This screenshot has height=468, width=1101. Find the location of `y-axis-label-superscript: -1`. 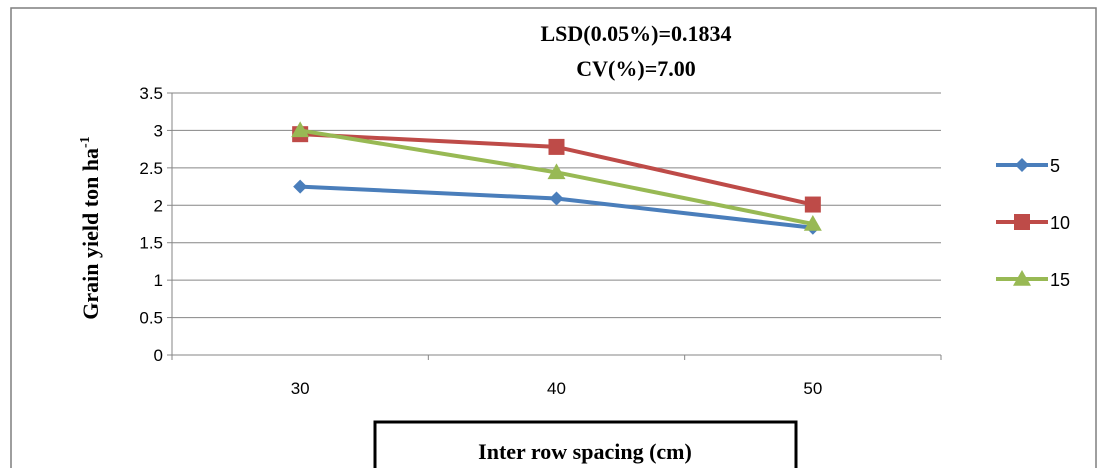

y-axis-label-superscript: -1 is located at coordinates (85, 142).